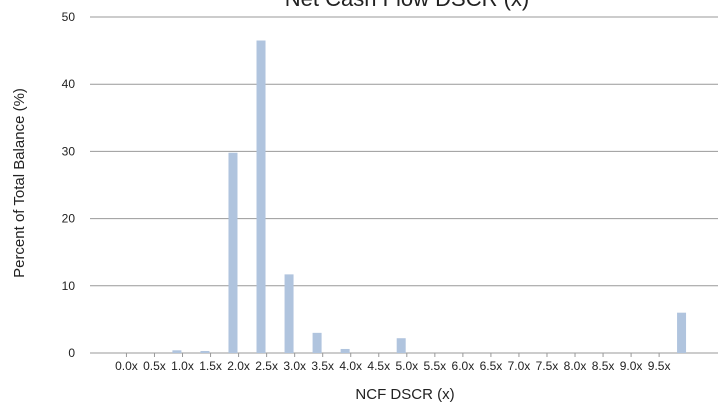  I want to click on x-tick-label-19: 9.5x, so click(659, 366).